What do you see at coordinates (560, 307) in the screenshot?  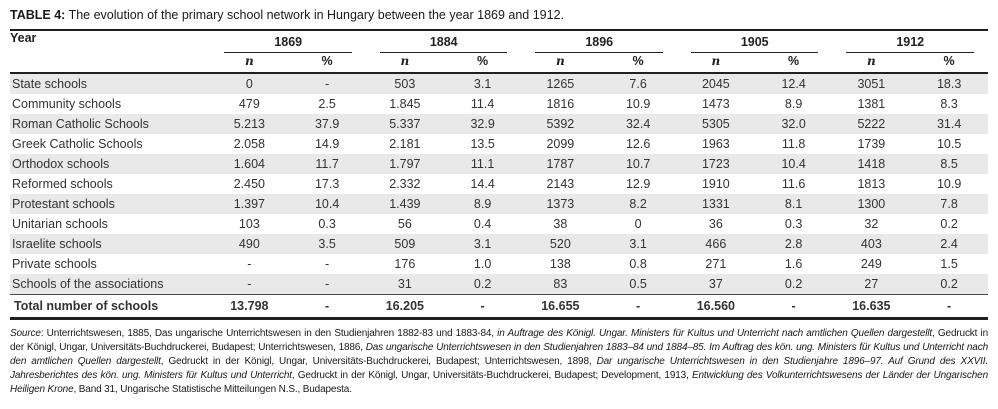 I see `cell-value: 16.655` at bounding box center [560, 307].